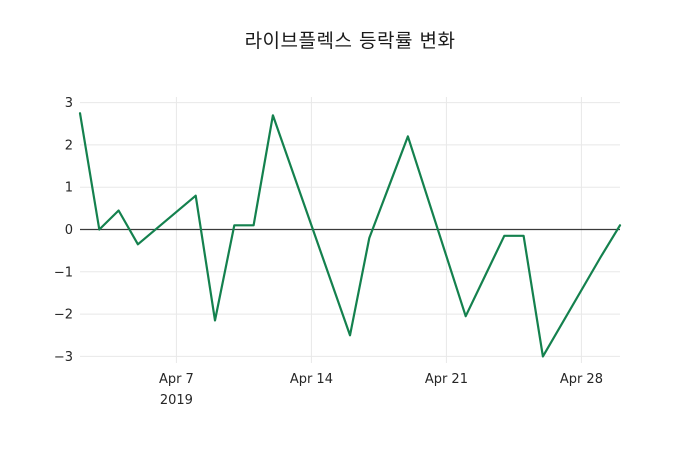 The image size is (700, 450). What do you see at coordinates (311, 379) in the screenshot?
I see `x-tick-label: Apr 14` at bounding box center [311, 379].